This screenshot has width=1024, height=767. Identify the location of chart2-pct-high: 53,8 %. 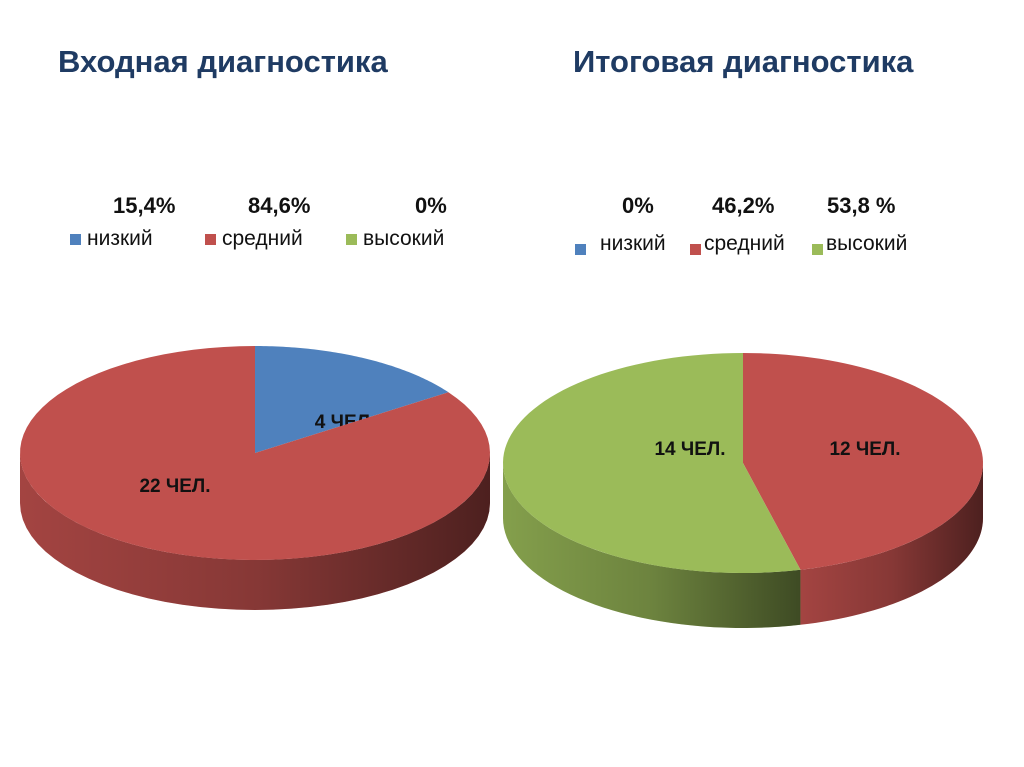
(861, 205).